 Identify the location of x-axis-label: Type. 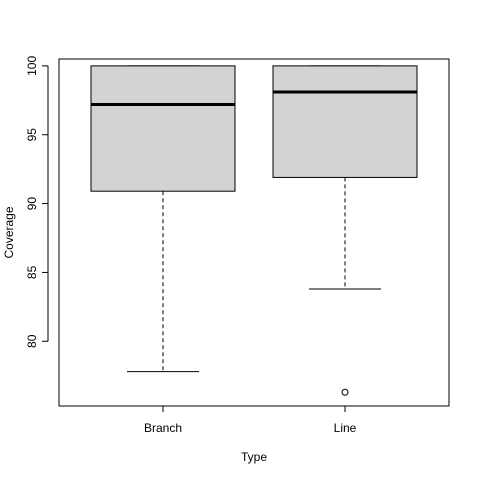
(254, 457).